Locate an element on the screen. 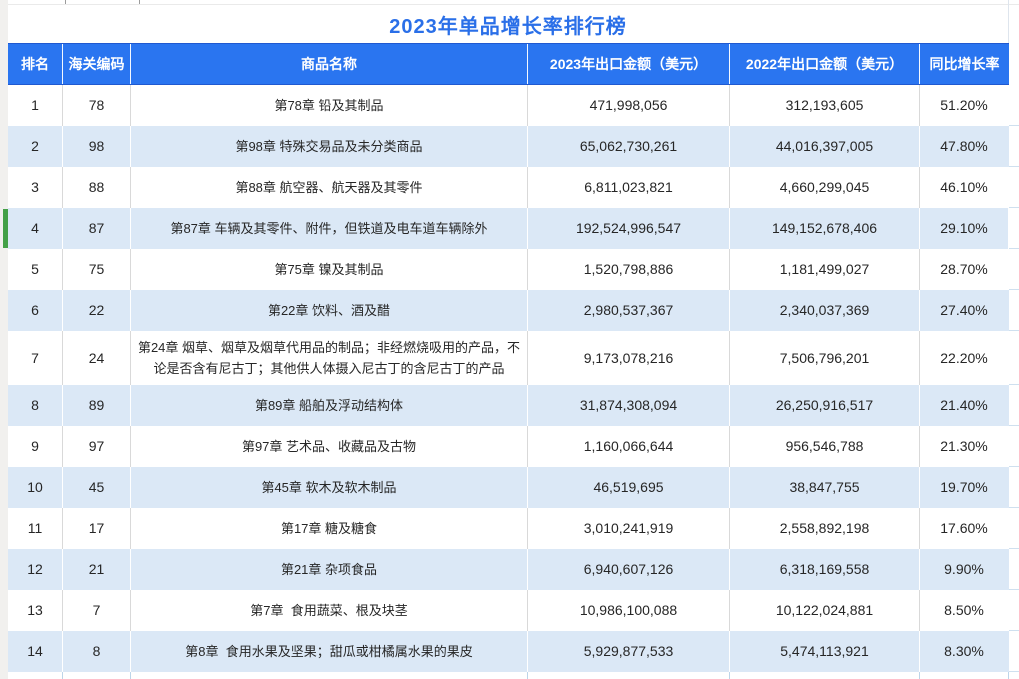  cell-export-2022: 38,847,755 is located at coordinates (825, 487).